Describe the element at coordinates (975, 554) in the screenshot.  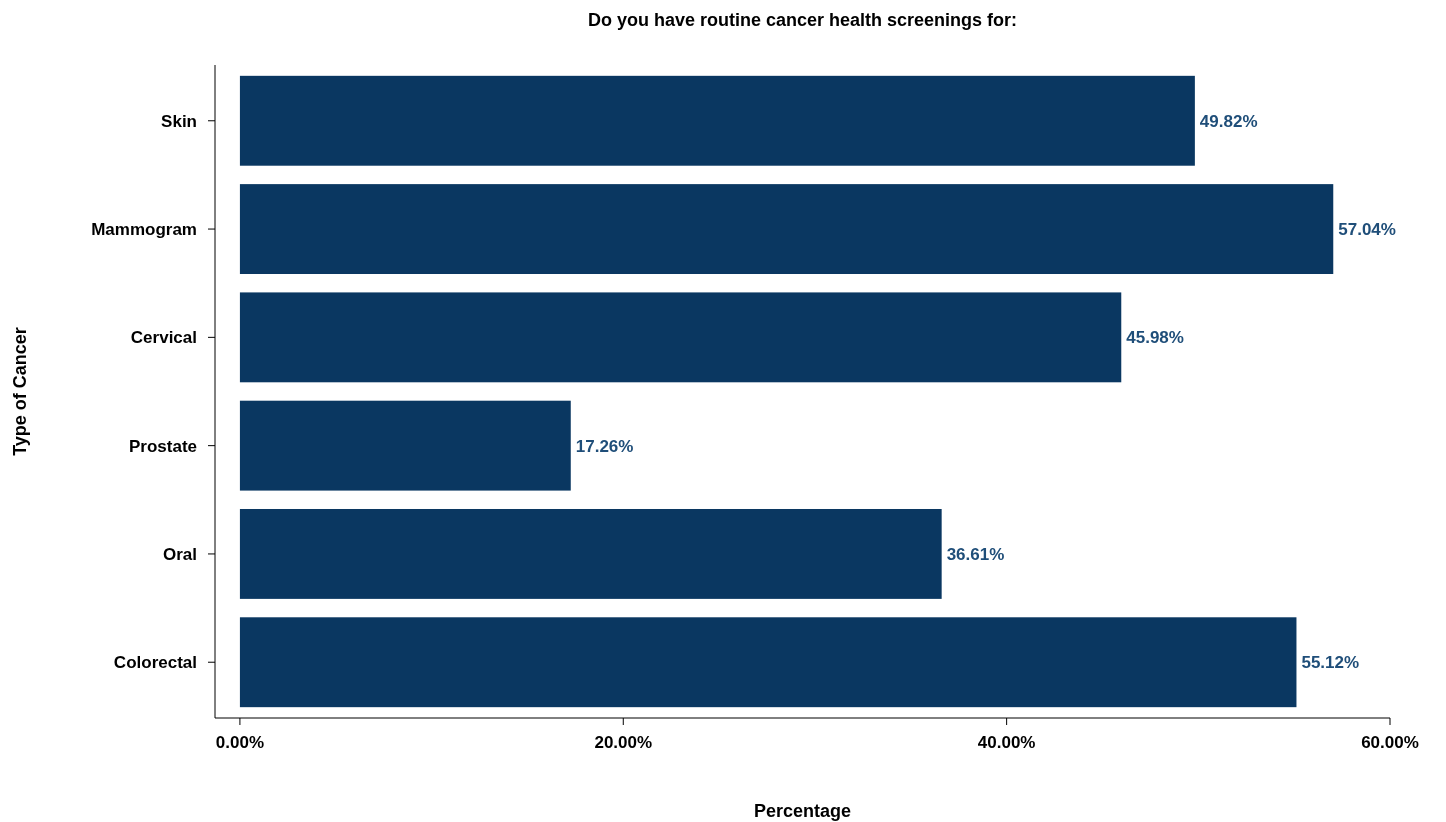
I see `data-label: 36.61%` at that location.